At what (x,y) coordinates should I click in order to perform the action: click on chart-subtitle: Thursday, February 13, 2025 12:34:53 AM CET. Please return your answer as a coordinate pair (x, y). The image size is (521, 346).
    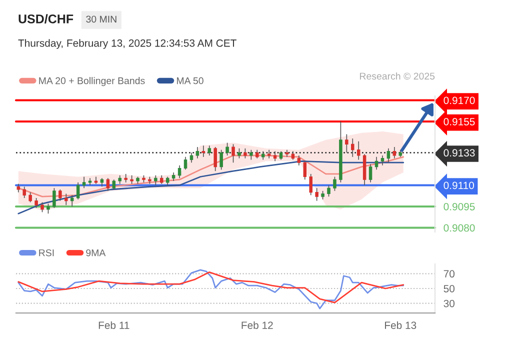
    Looking at the image, I should click on (127, 44).